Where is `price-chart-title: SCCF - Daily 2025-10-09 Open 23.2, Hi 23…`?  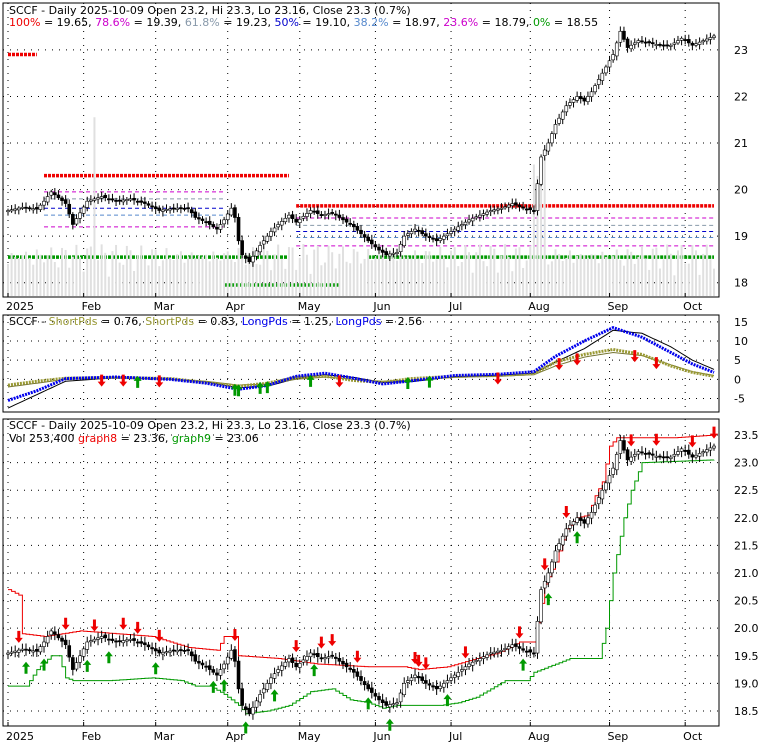 price-chart-title: SCCF - Daily 2025-10-09 Open 23.2, Hi 23… is located at coordinates (210, 10).